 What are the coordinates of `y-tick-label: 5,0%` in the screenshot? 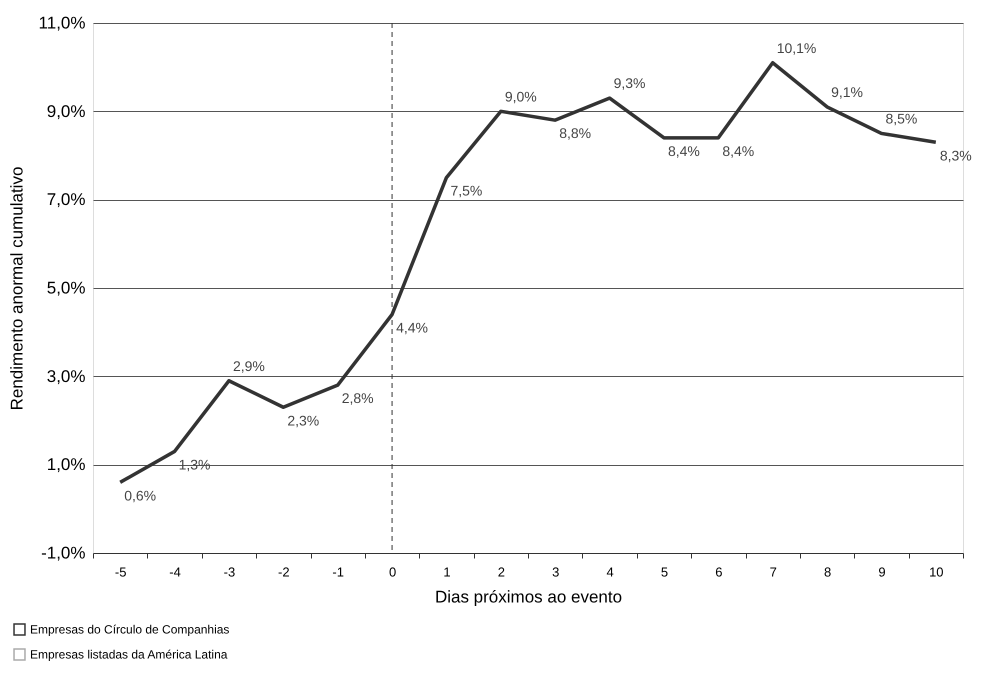 It's located at (66, 288).